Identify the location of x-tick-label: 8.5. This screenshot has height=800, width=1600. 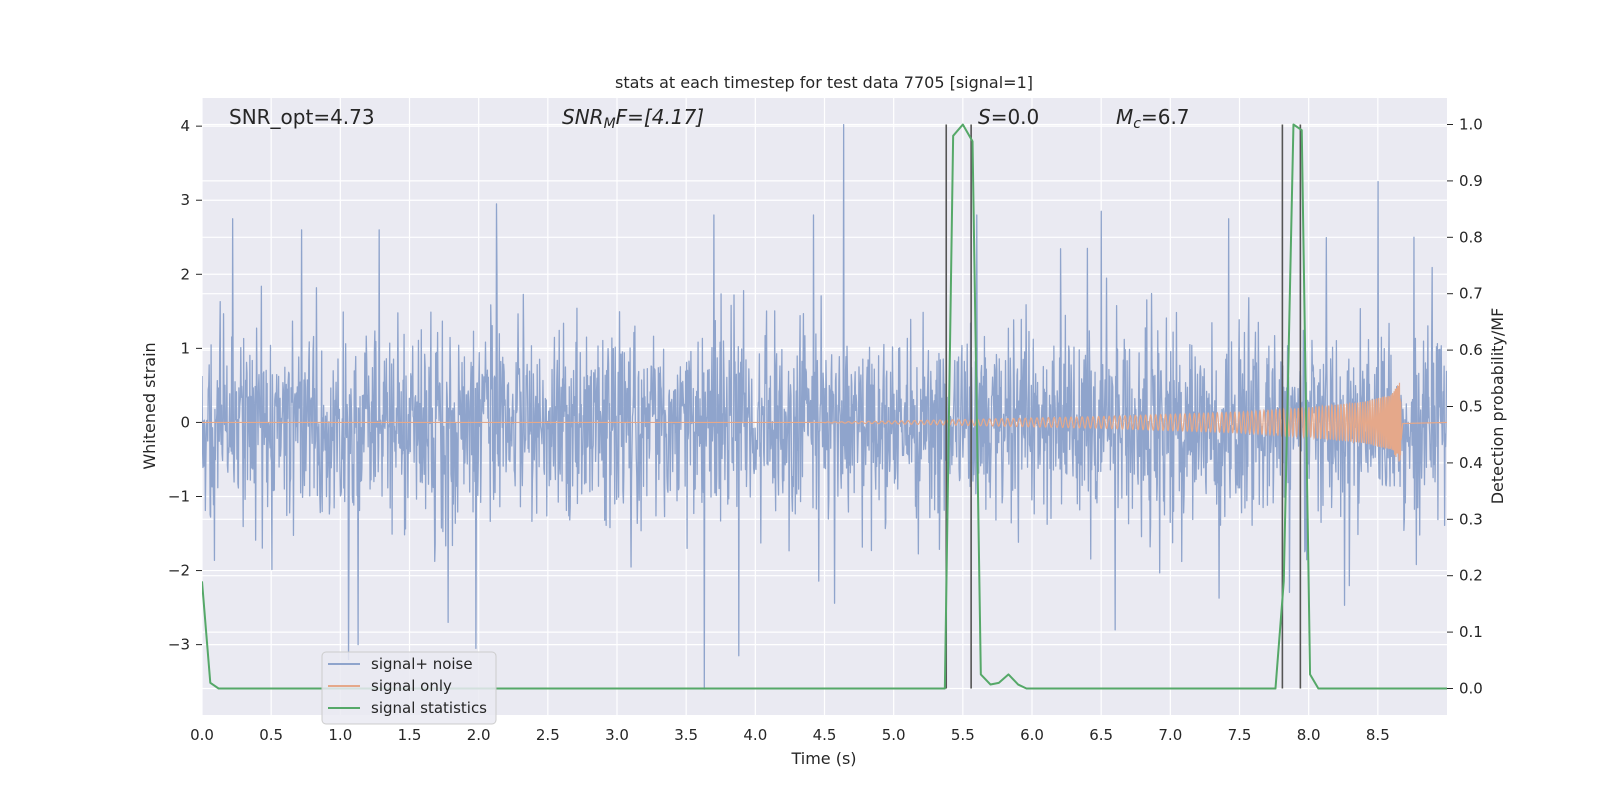
(1378, 735).